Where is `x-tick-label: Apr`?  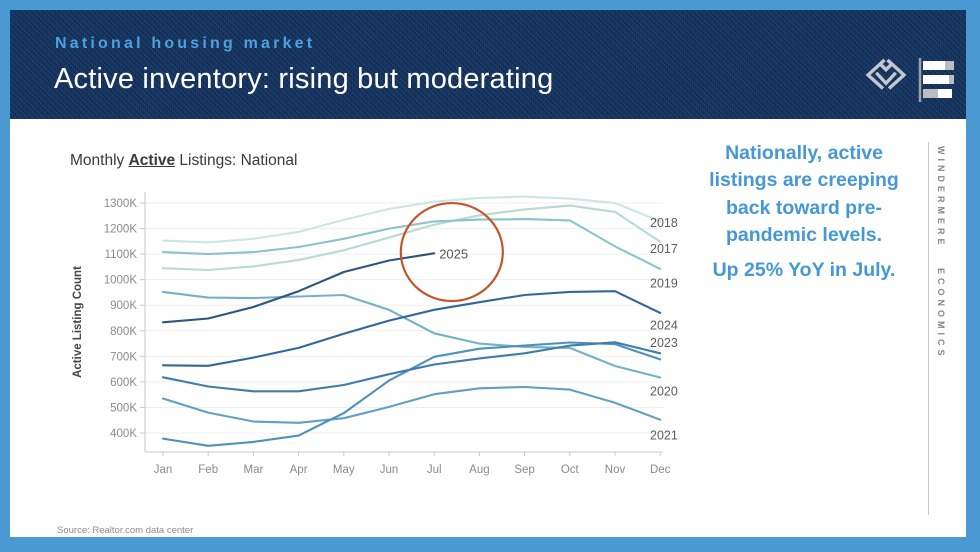
x-tick-label: Apr is located at coordinates (299, 470).